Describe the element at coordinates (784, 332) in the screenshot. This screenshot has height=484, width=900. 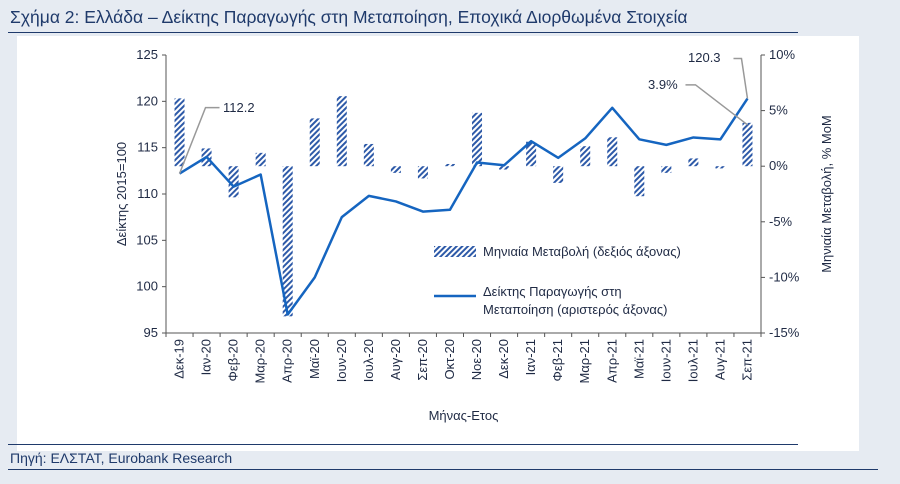
I see `right-tick-label: -15%` at that location.